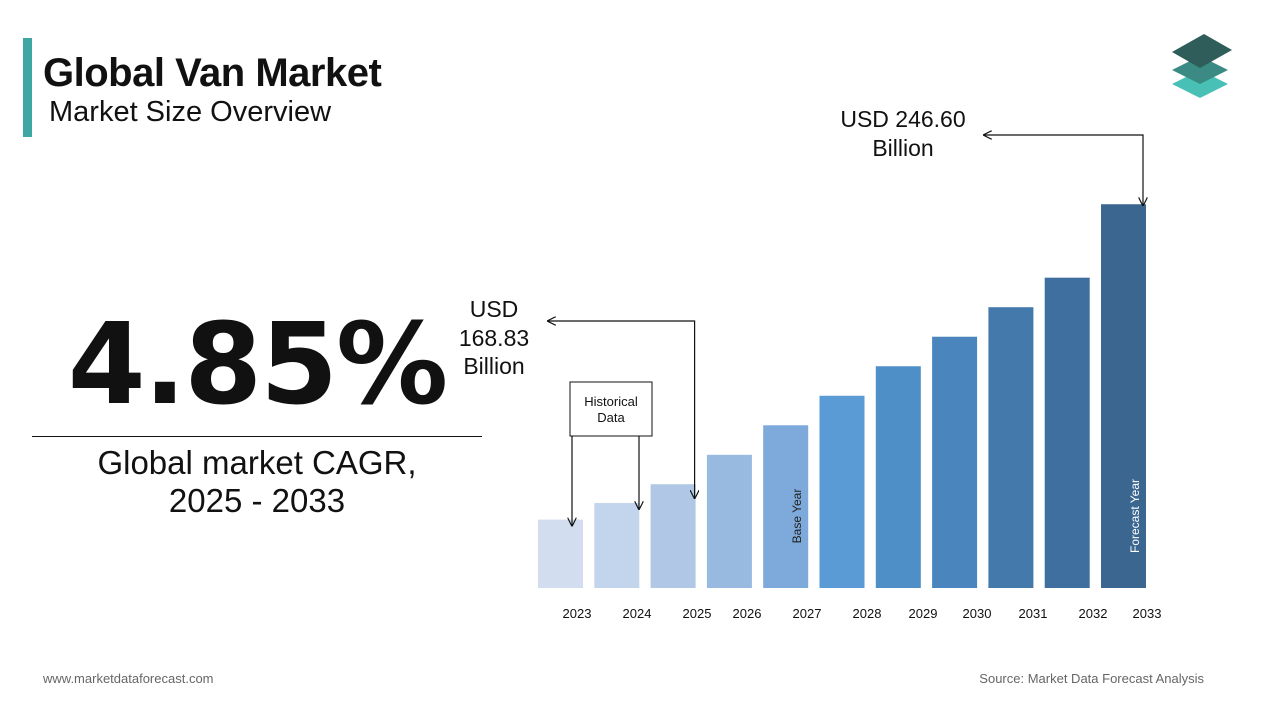  I want to click on bar-2027, so click(786, 506).